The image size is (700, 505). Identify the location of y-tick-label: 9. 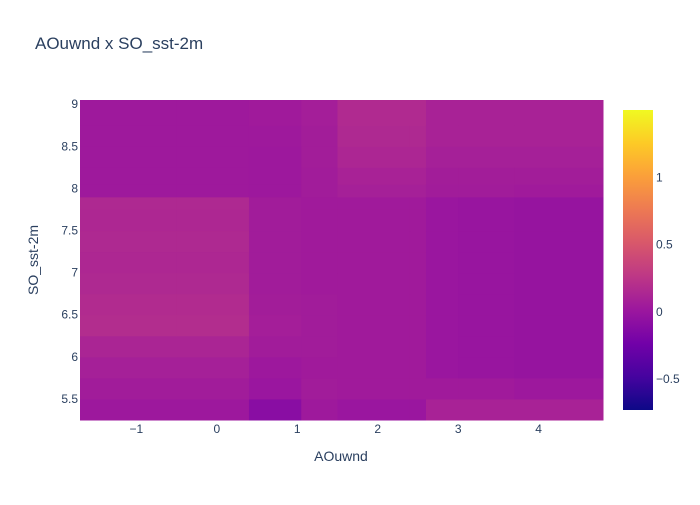
(74, 104).